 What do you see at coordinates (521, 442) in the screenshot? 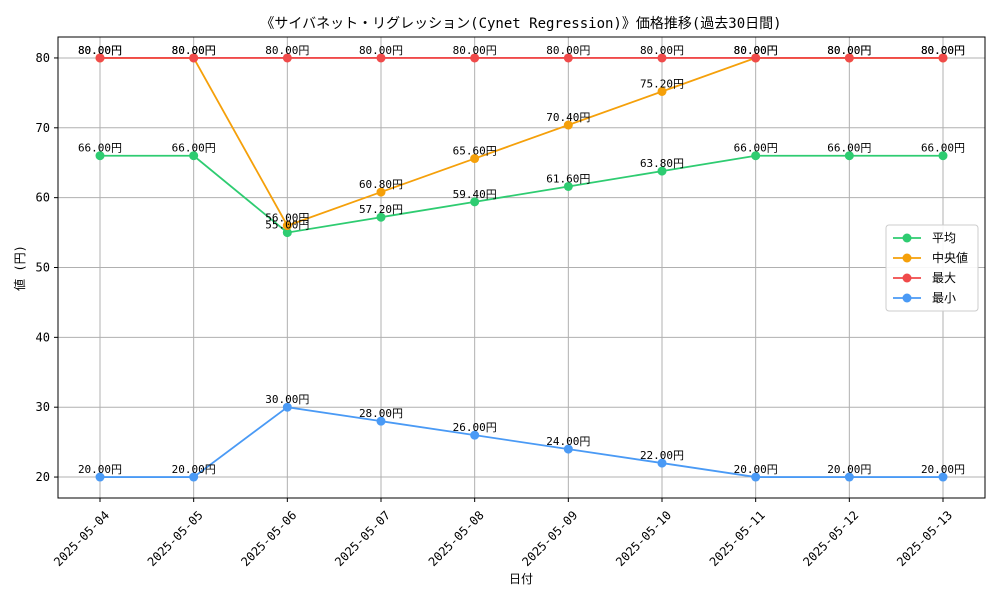
I see `series-line-最小` at bounding box center [521, 442].